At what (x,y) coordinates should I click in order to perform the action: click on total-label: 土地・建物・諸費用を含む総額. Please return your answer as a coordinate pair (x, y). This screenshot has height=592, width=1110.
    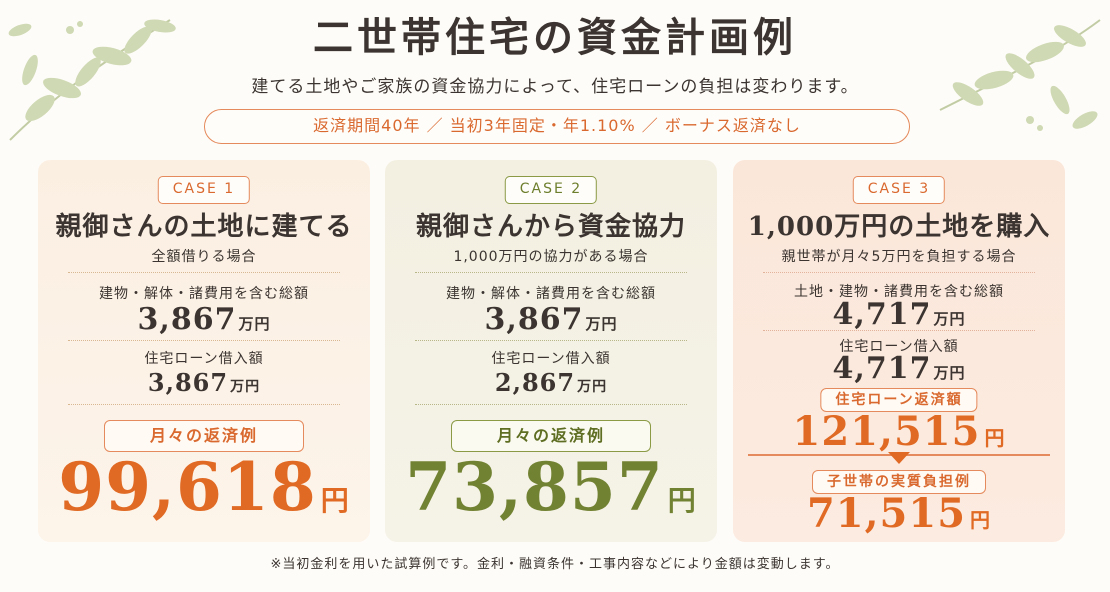
    Looking at the image, I should click on (899, 292).